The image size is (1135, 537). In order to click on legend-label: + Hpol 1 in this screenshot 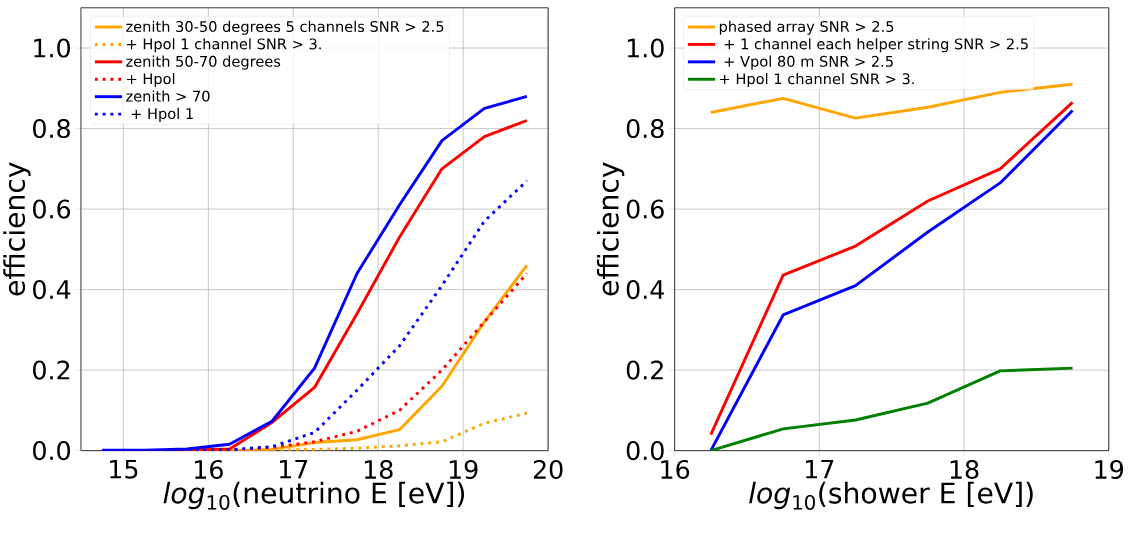, I will do `click(162, 114)`.